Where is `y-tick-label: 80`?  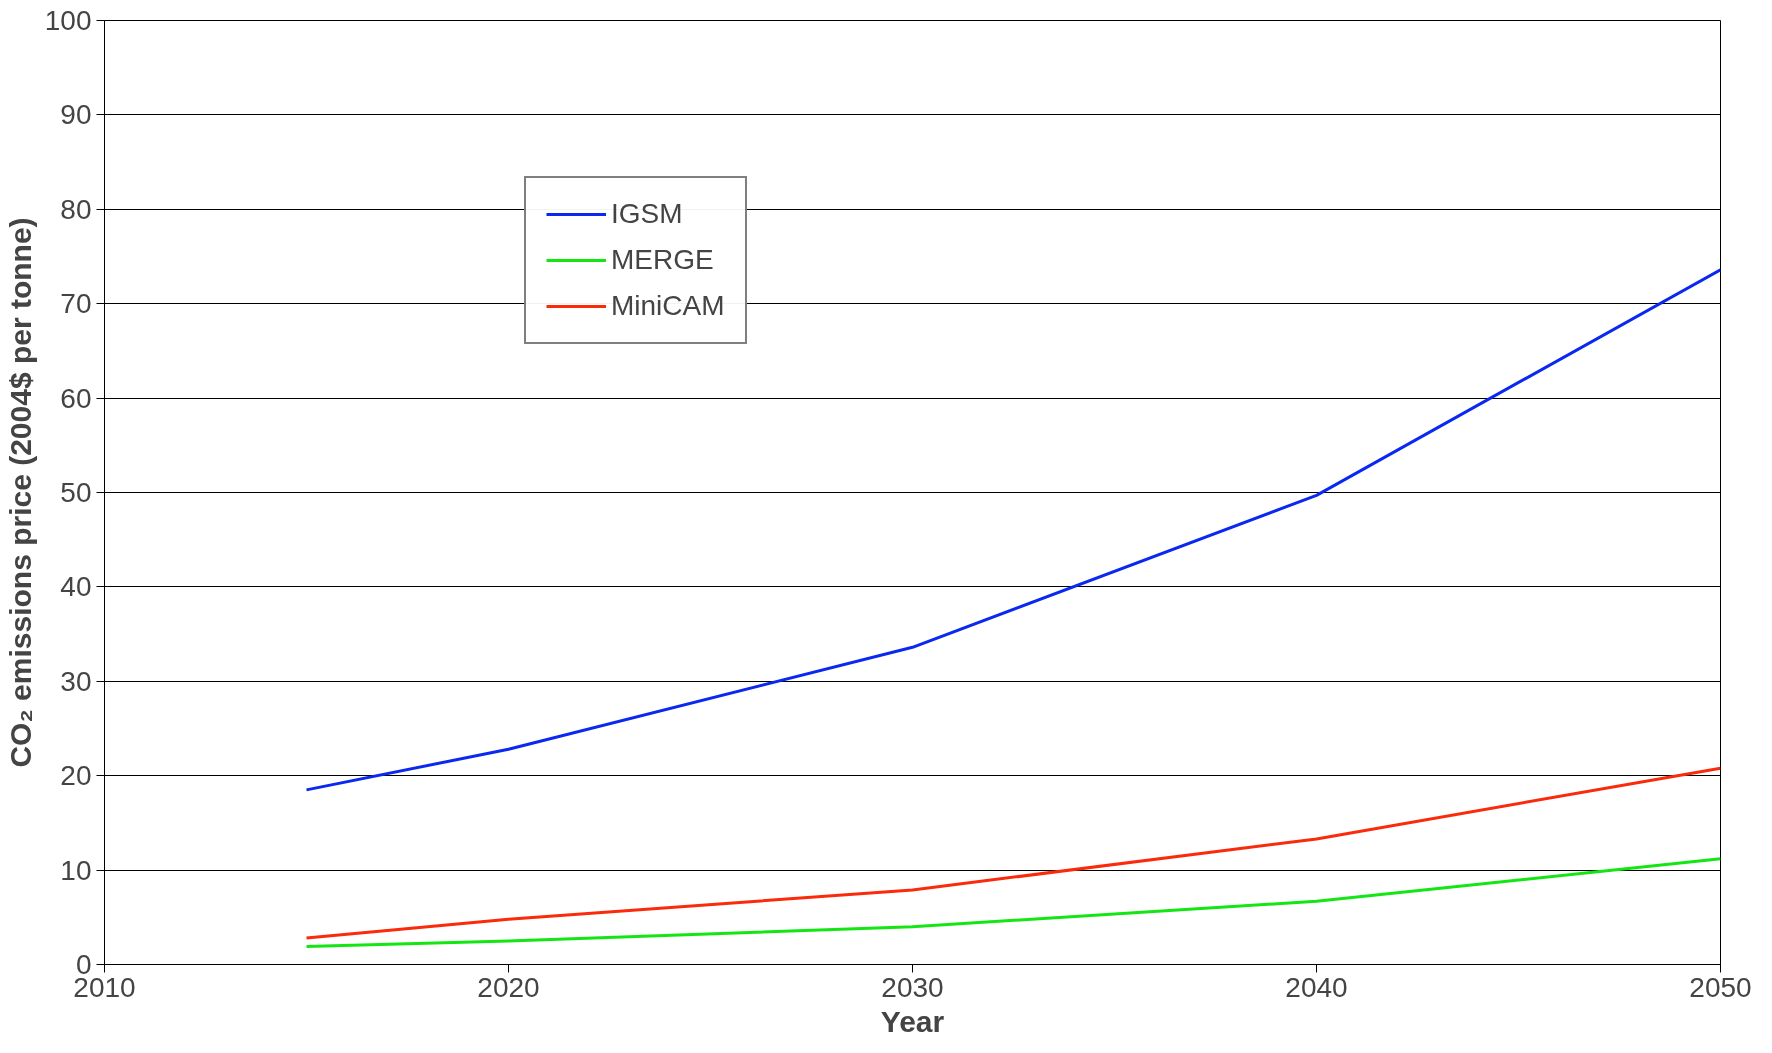
y-tick-label: 80 is located at coordinates (76, 209).